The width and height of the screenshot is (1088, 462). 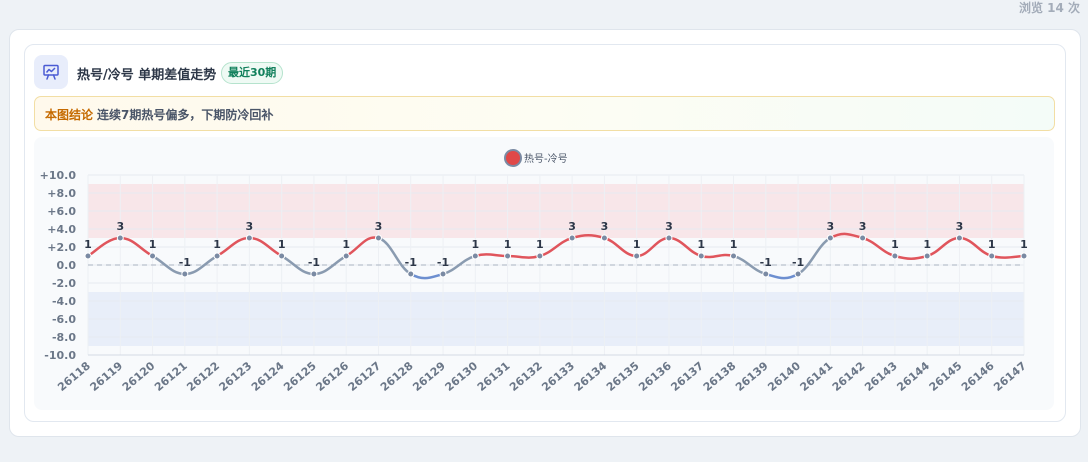 What do you see at coordinates (365, 376) in the screenshot?
I see `x-tick-label: 26127` at bounding box center [365, 376].